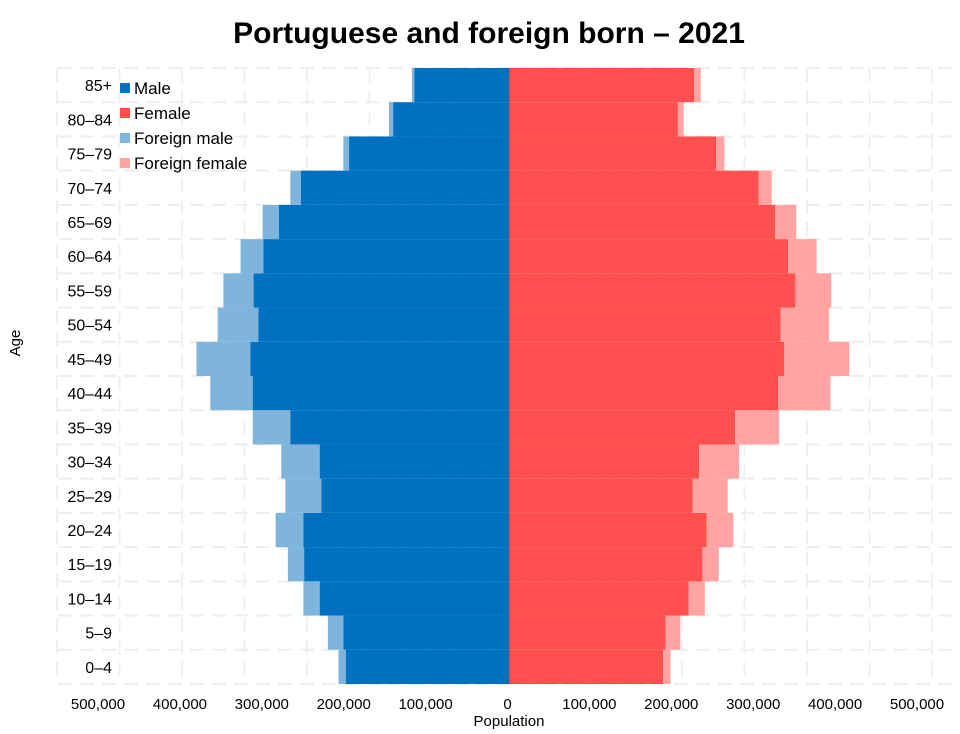 Image resolution: width=960 pixels, height=734 pixels. Describe the element at coordinates (90, 326) in the screenshot. I see `y-tick-label: 50–54` at that location.